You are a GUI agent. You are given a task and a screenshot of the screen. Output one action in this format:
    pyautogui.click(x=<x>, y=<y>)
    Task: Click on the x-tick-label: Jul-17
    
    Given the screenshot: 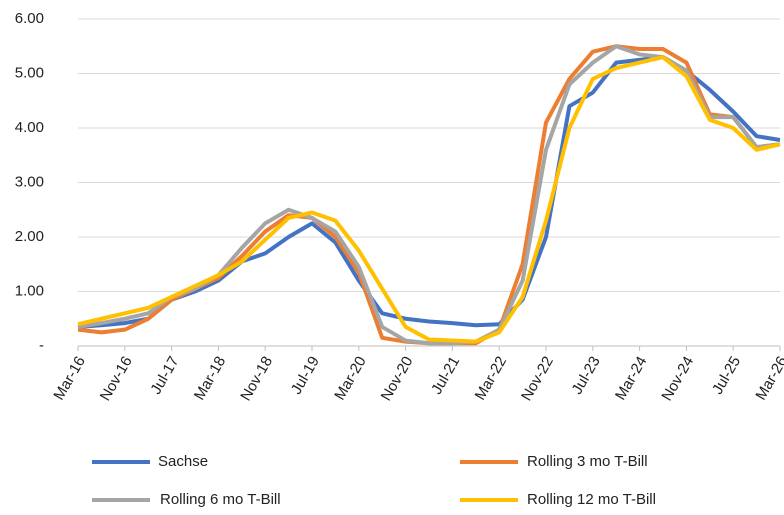 What is the action you would take?
    pyautogui.click(x=164, y=375)
    